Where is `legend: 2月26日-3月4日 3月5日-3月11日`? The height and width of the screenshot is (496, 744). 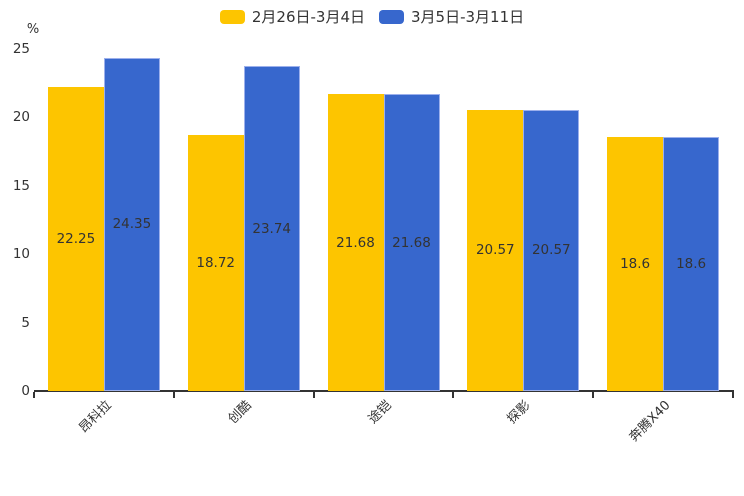 legend: 2月26日-3月4日 3月5日-3月11日 is located at coordinates (372, 17).